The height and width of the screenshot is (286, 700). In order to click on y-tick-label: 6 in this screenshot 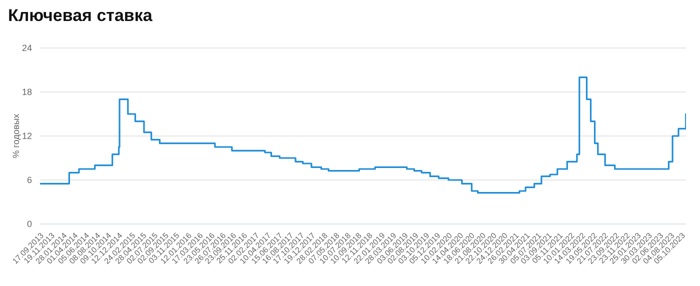, I will do `click(29, 180)`.